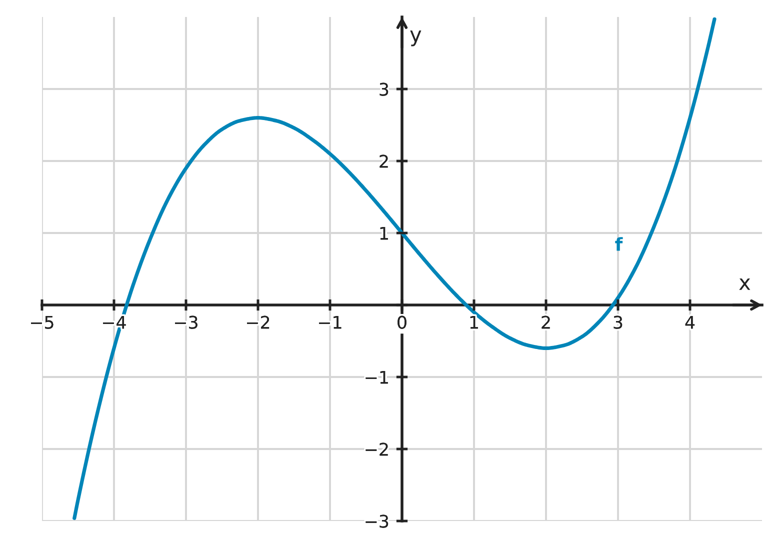 The image size is (779, 549). What do you see at coordinates (384, 89) in the screenshot?
I see `y-tick-label: 3` at bounding box center [384, 89].